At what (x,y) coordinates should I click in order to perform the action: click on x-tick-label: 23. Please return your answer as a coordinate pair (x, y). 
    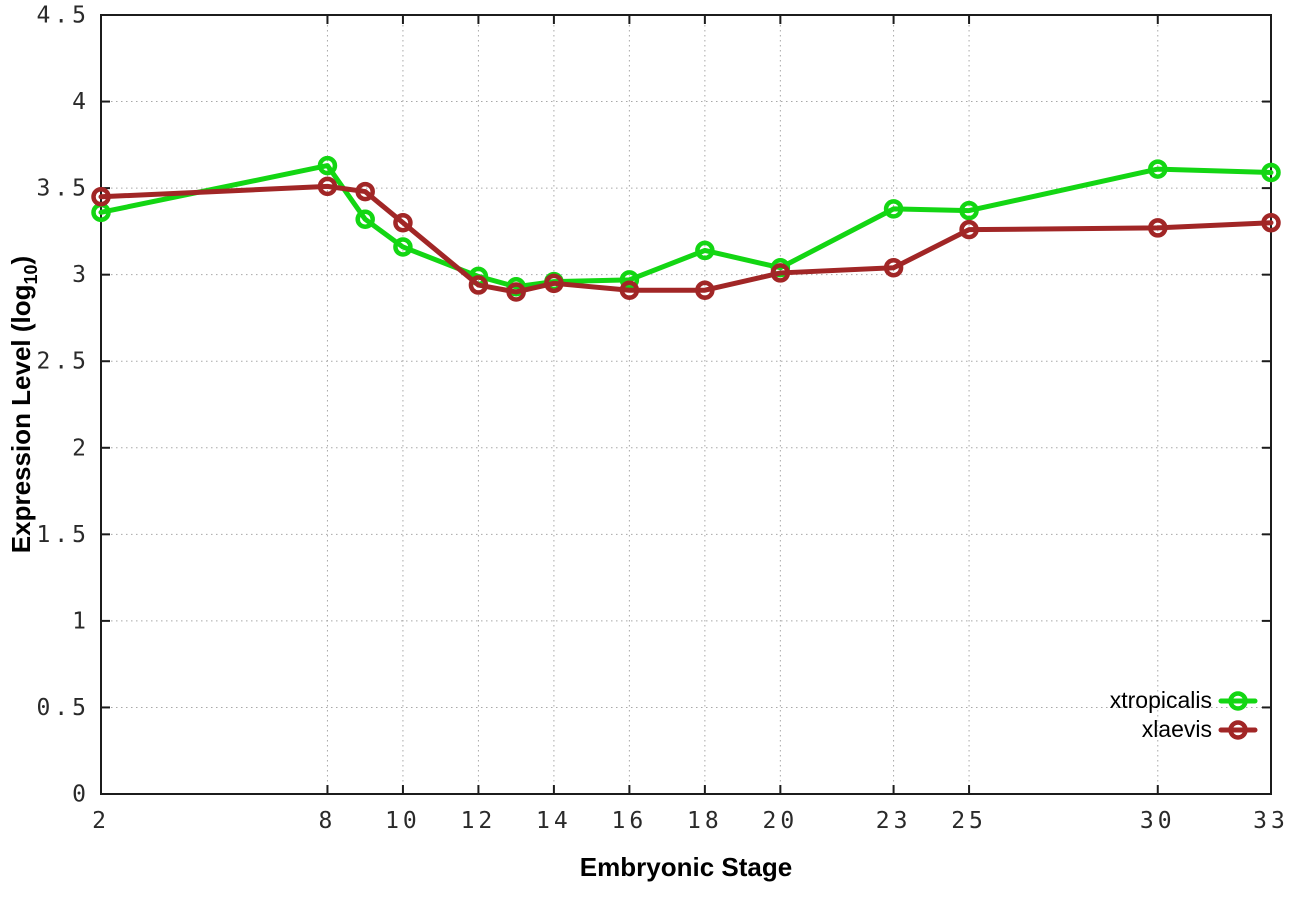
    Looking at the image, I should click on (894, 821).